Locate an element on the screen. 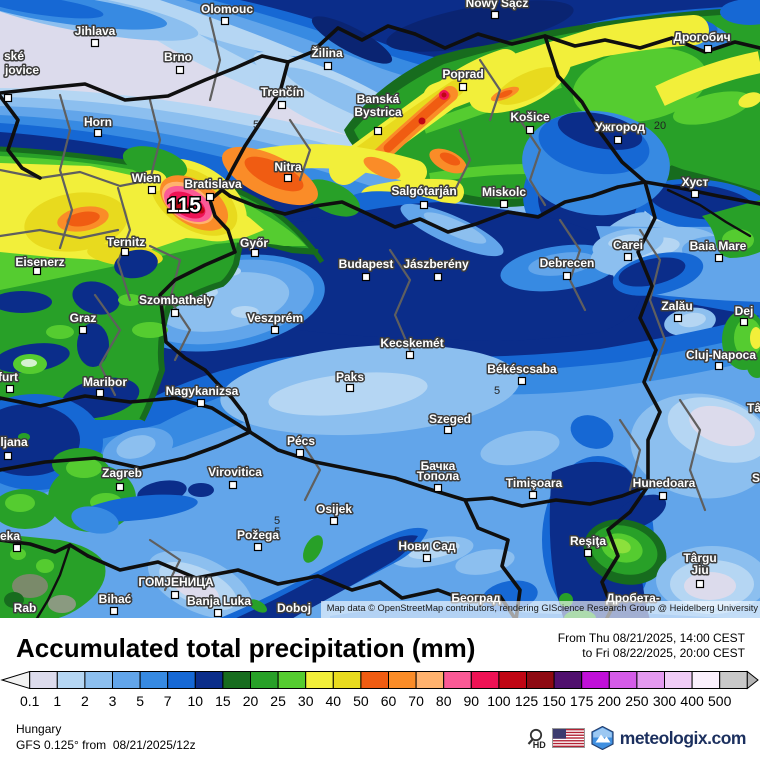 The width and height of the screenshot is (760, 760). svg-text: 500 is located at coordinates (720, 701).